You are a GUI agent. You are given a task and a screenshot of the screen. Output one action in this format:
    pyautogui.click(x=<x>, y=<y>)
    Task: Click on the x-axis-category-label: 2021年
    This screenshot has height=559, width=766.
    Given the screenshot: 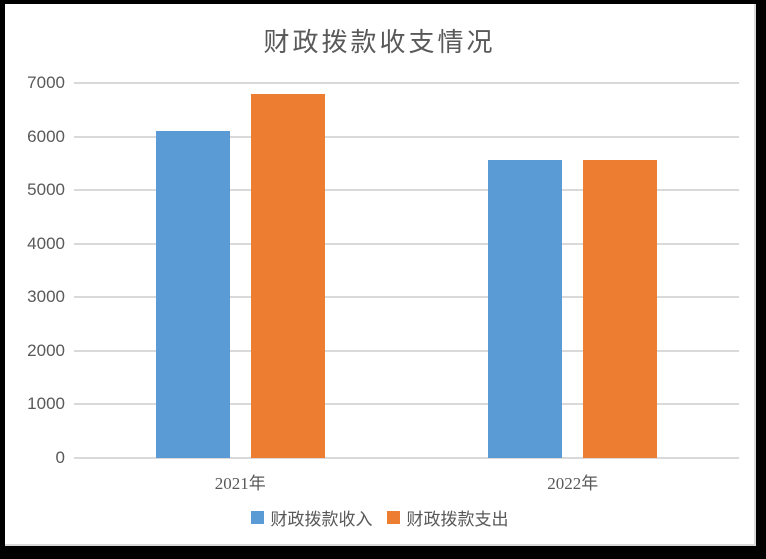 What is the action you would take?
    pyautogui.click(x=240, y=483)
    